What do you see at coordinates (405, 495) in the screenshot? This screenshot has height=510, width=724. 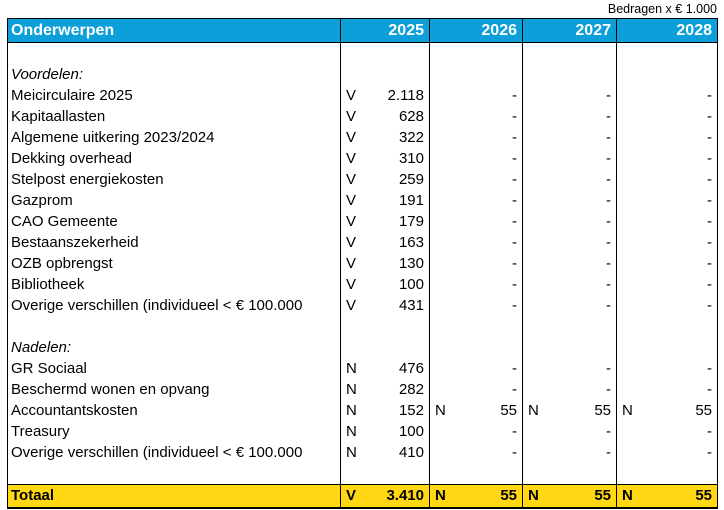 I see `cell-value: 3.410` at bounding box center [405, 495].